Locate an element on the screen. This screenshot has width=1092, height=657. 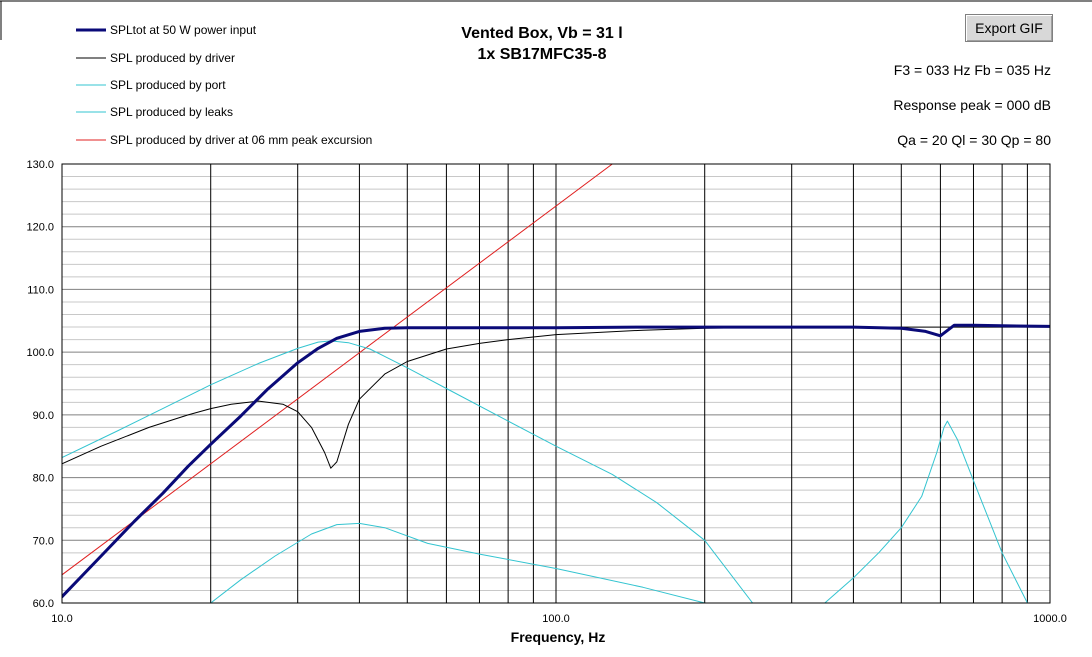
chart-title: Vented Box, Vb = 31 l is located at coordinates (541, 33).